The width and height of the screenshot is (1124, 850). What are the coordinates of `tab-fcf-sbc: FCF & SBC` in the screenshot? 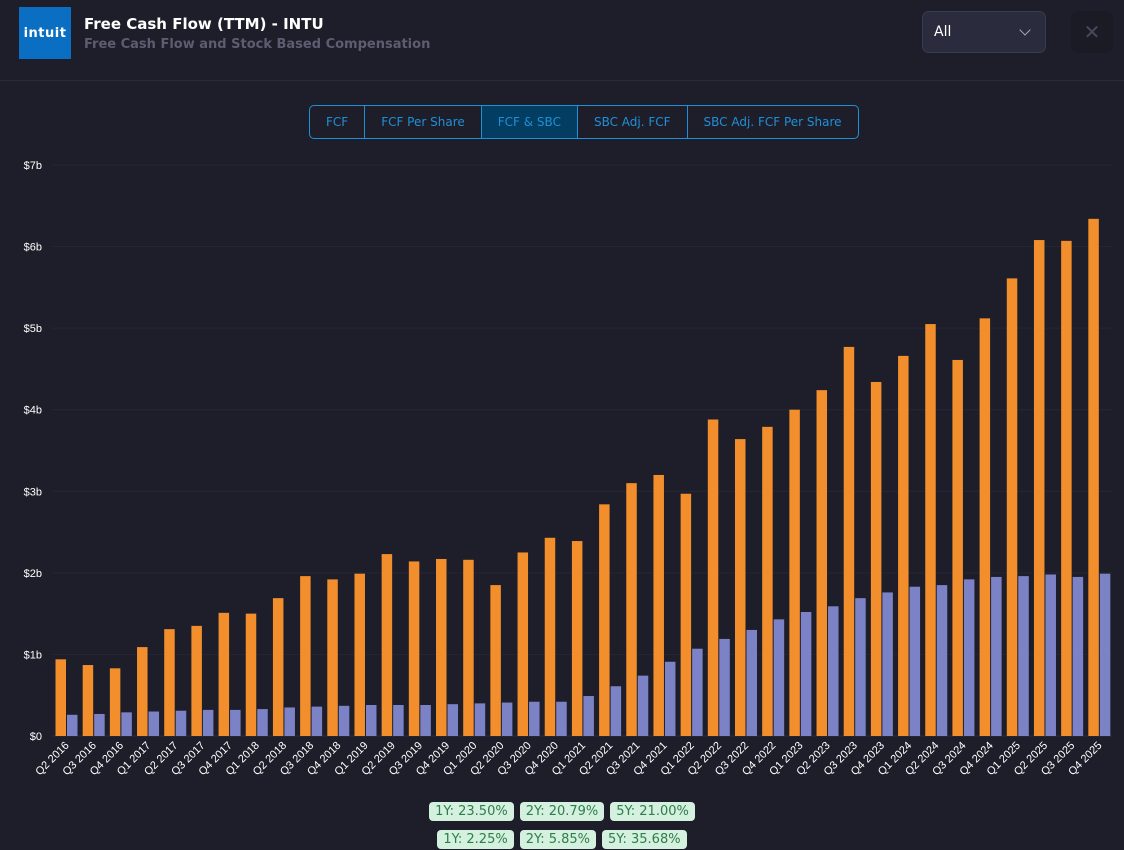 It's located at (529, 122).